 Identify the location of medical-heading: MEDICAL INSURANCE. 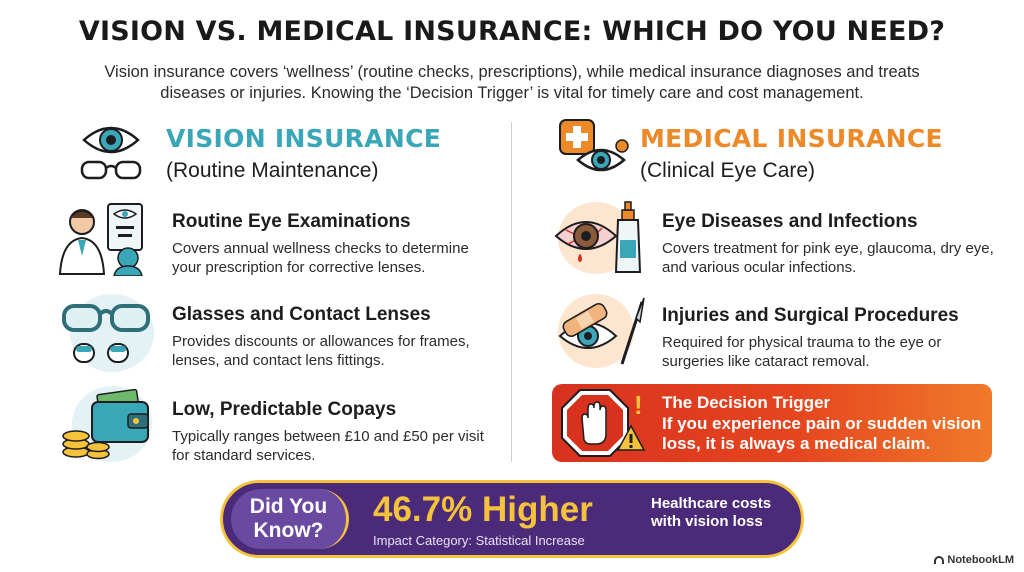
(791, 138).